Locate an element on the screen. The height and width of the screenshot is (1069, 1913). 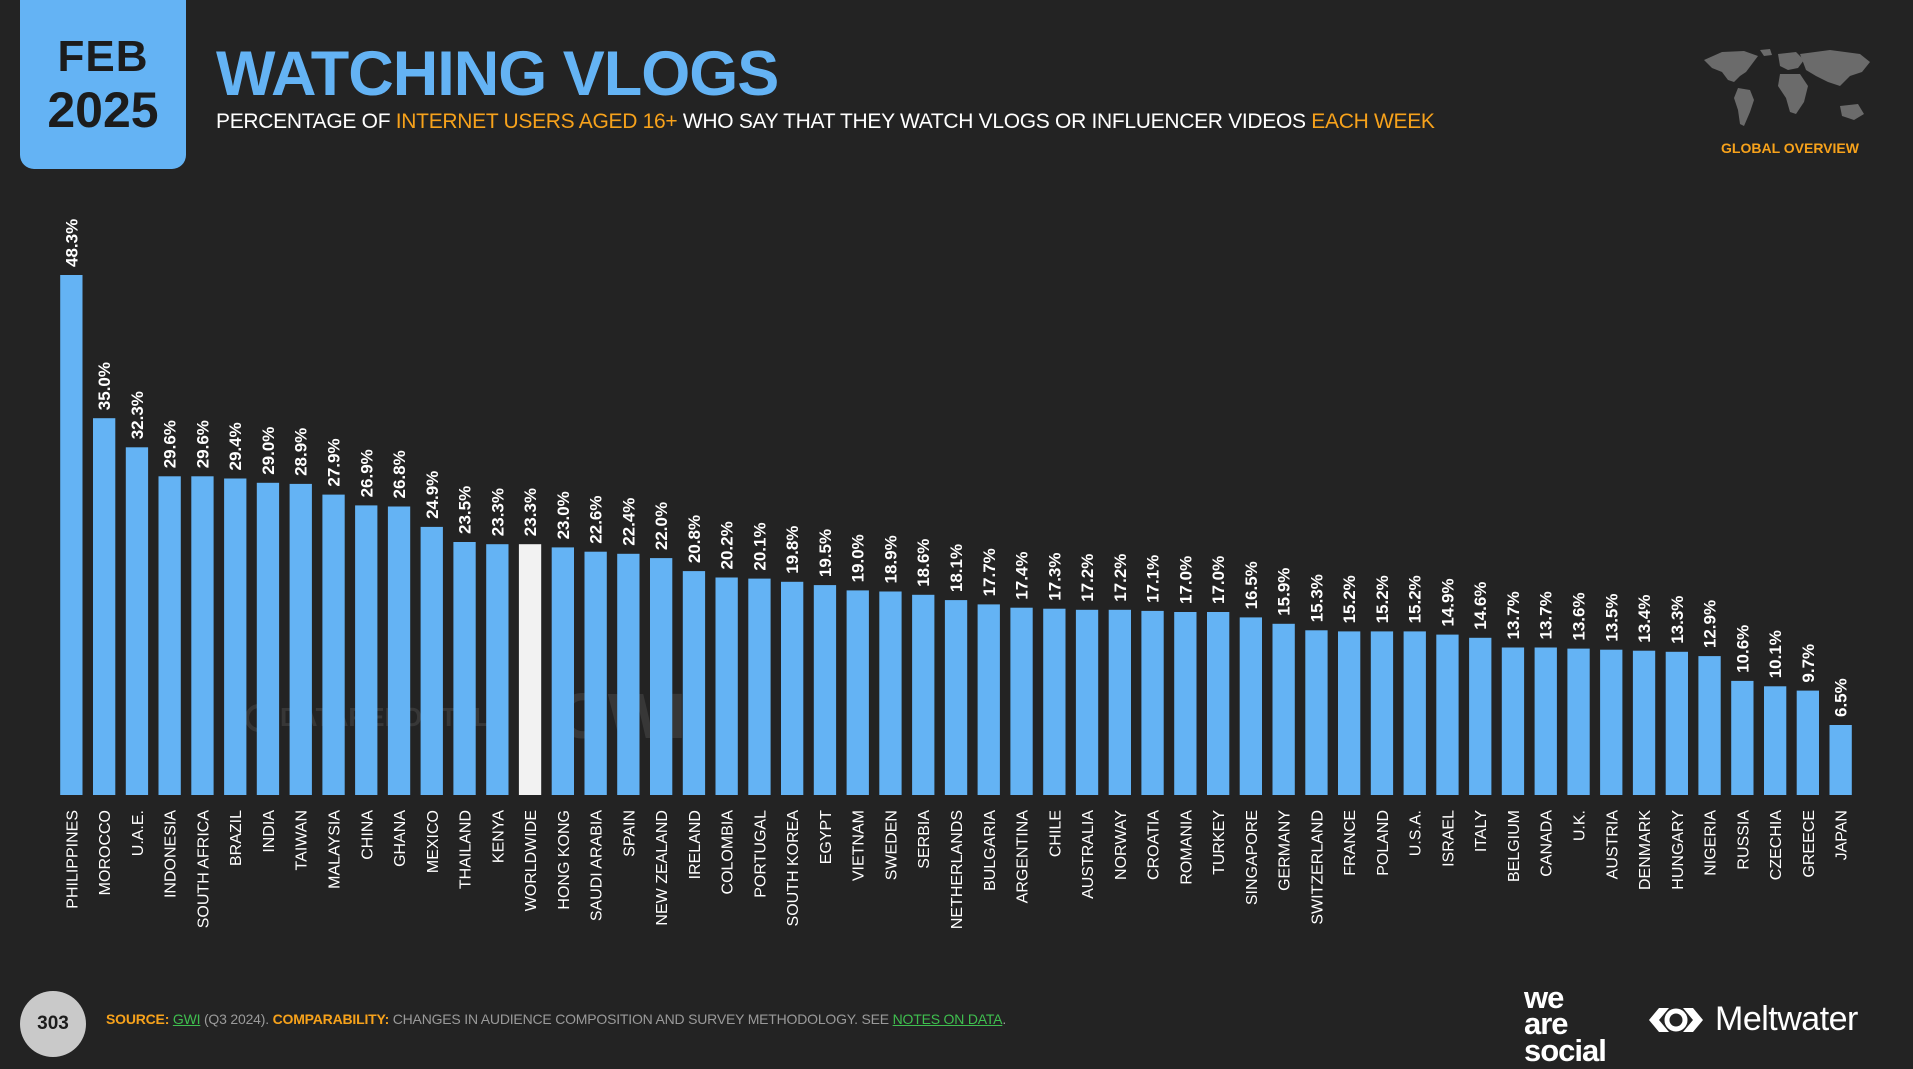
bar-denmark is located at coordinates (1644, 722).